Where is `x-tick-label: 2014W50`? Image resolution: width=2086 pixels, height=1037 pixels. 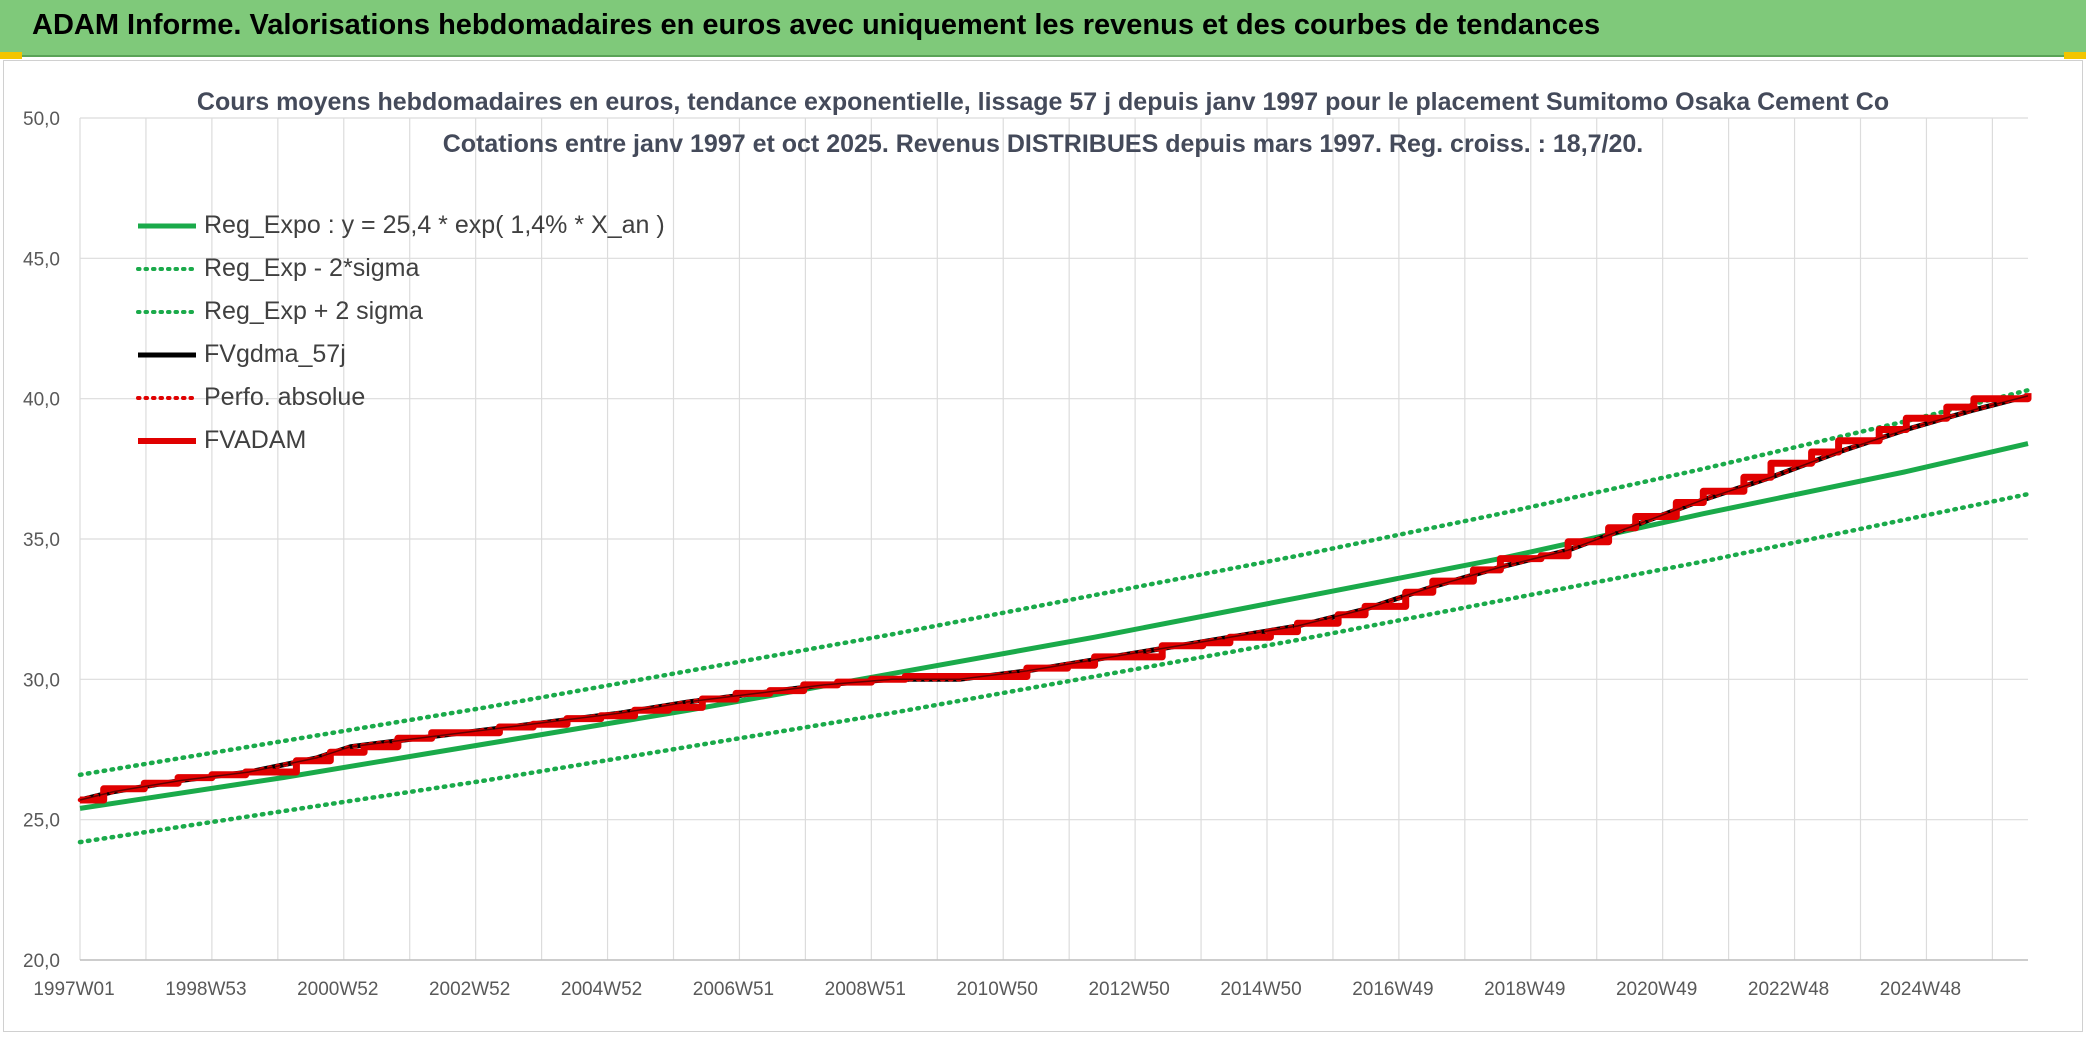
x-tick-label: 2014W50 is located at coordinates (1260, 989).